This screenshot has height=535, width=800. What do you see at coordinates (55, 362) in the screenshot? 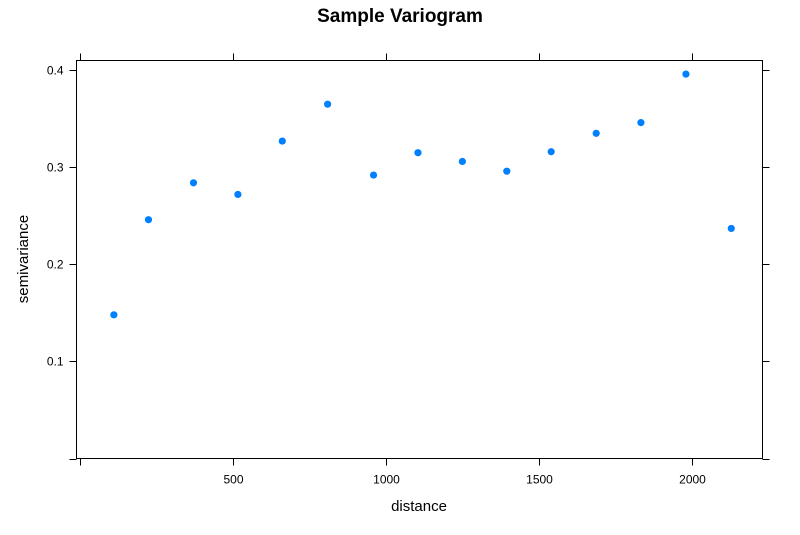
I see `y-tick-label: 0.1` at bounding box center [55, 362].